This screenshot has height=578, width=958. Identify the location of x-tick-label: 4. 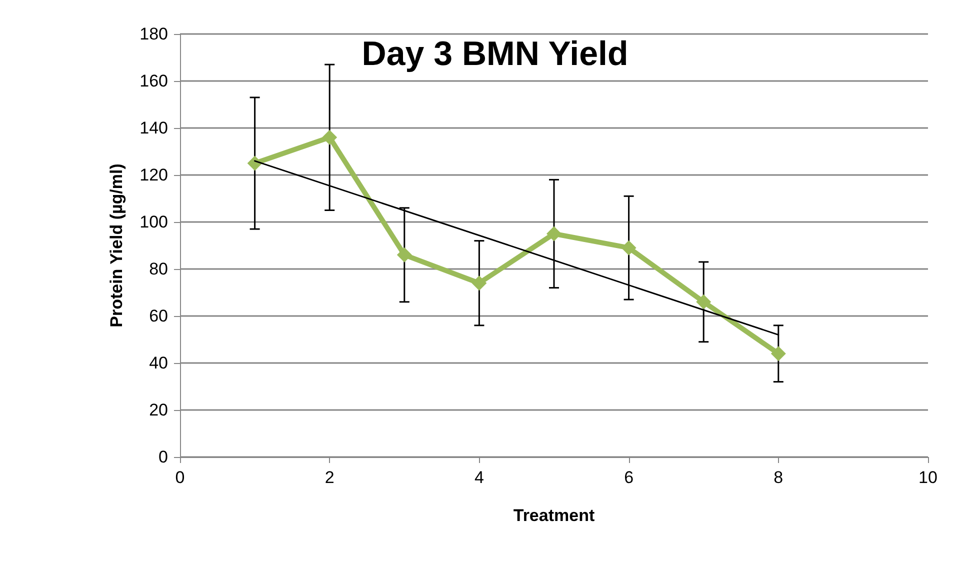
(479, 477).